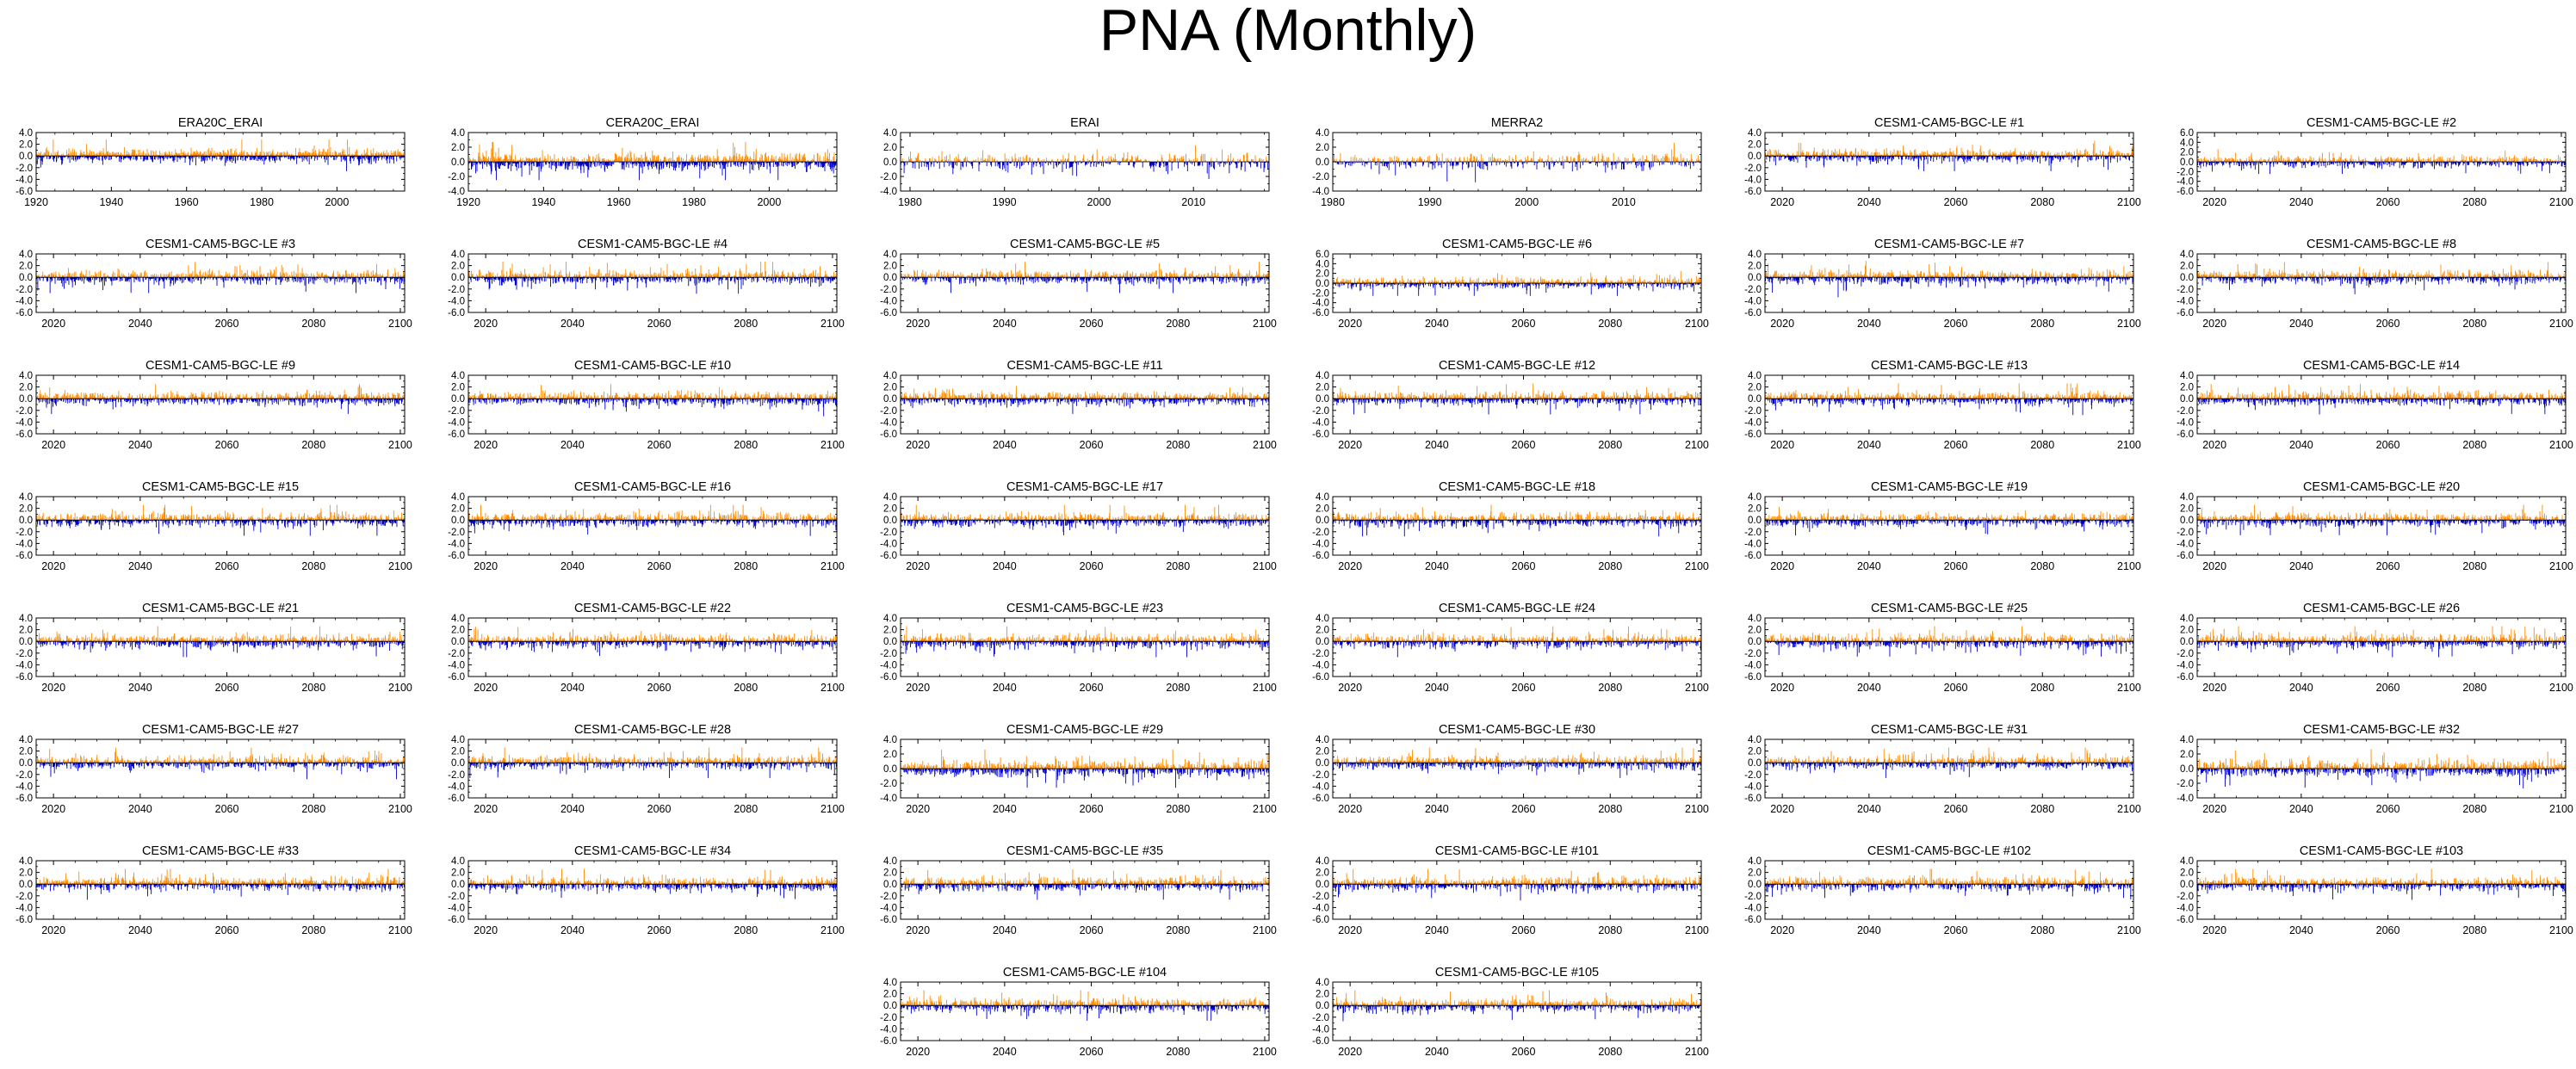 This screenshot has width=2576, height=1069. What do you see at coordinates (111, 202) in the screenshot?
I see `x-tick-label: 1940` at bounding box center [111, 202].